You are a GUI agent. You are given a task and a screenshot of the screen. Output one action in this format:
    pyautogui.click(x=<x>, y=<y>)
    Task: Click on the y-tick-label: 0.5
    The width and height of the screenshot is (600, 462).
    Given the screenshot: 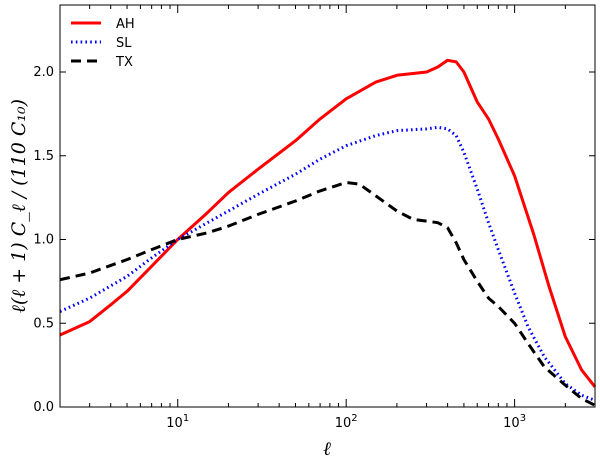 What is the action you would take?
    pyautogui.click(x=43, y=323)
    